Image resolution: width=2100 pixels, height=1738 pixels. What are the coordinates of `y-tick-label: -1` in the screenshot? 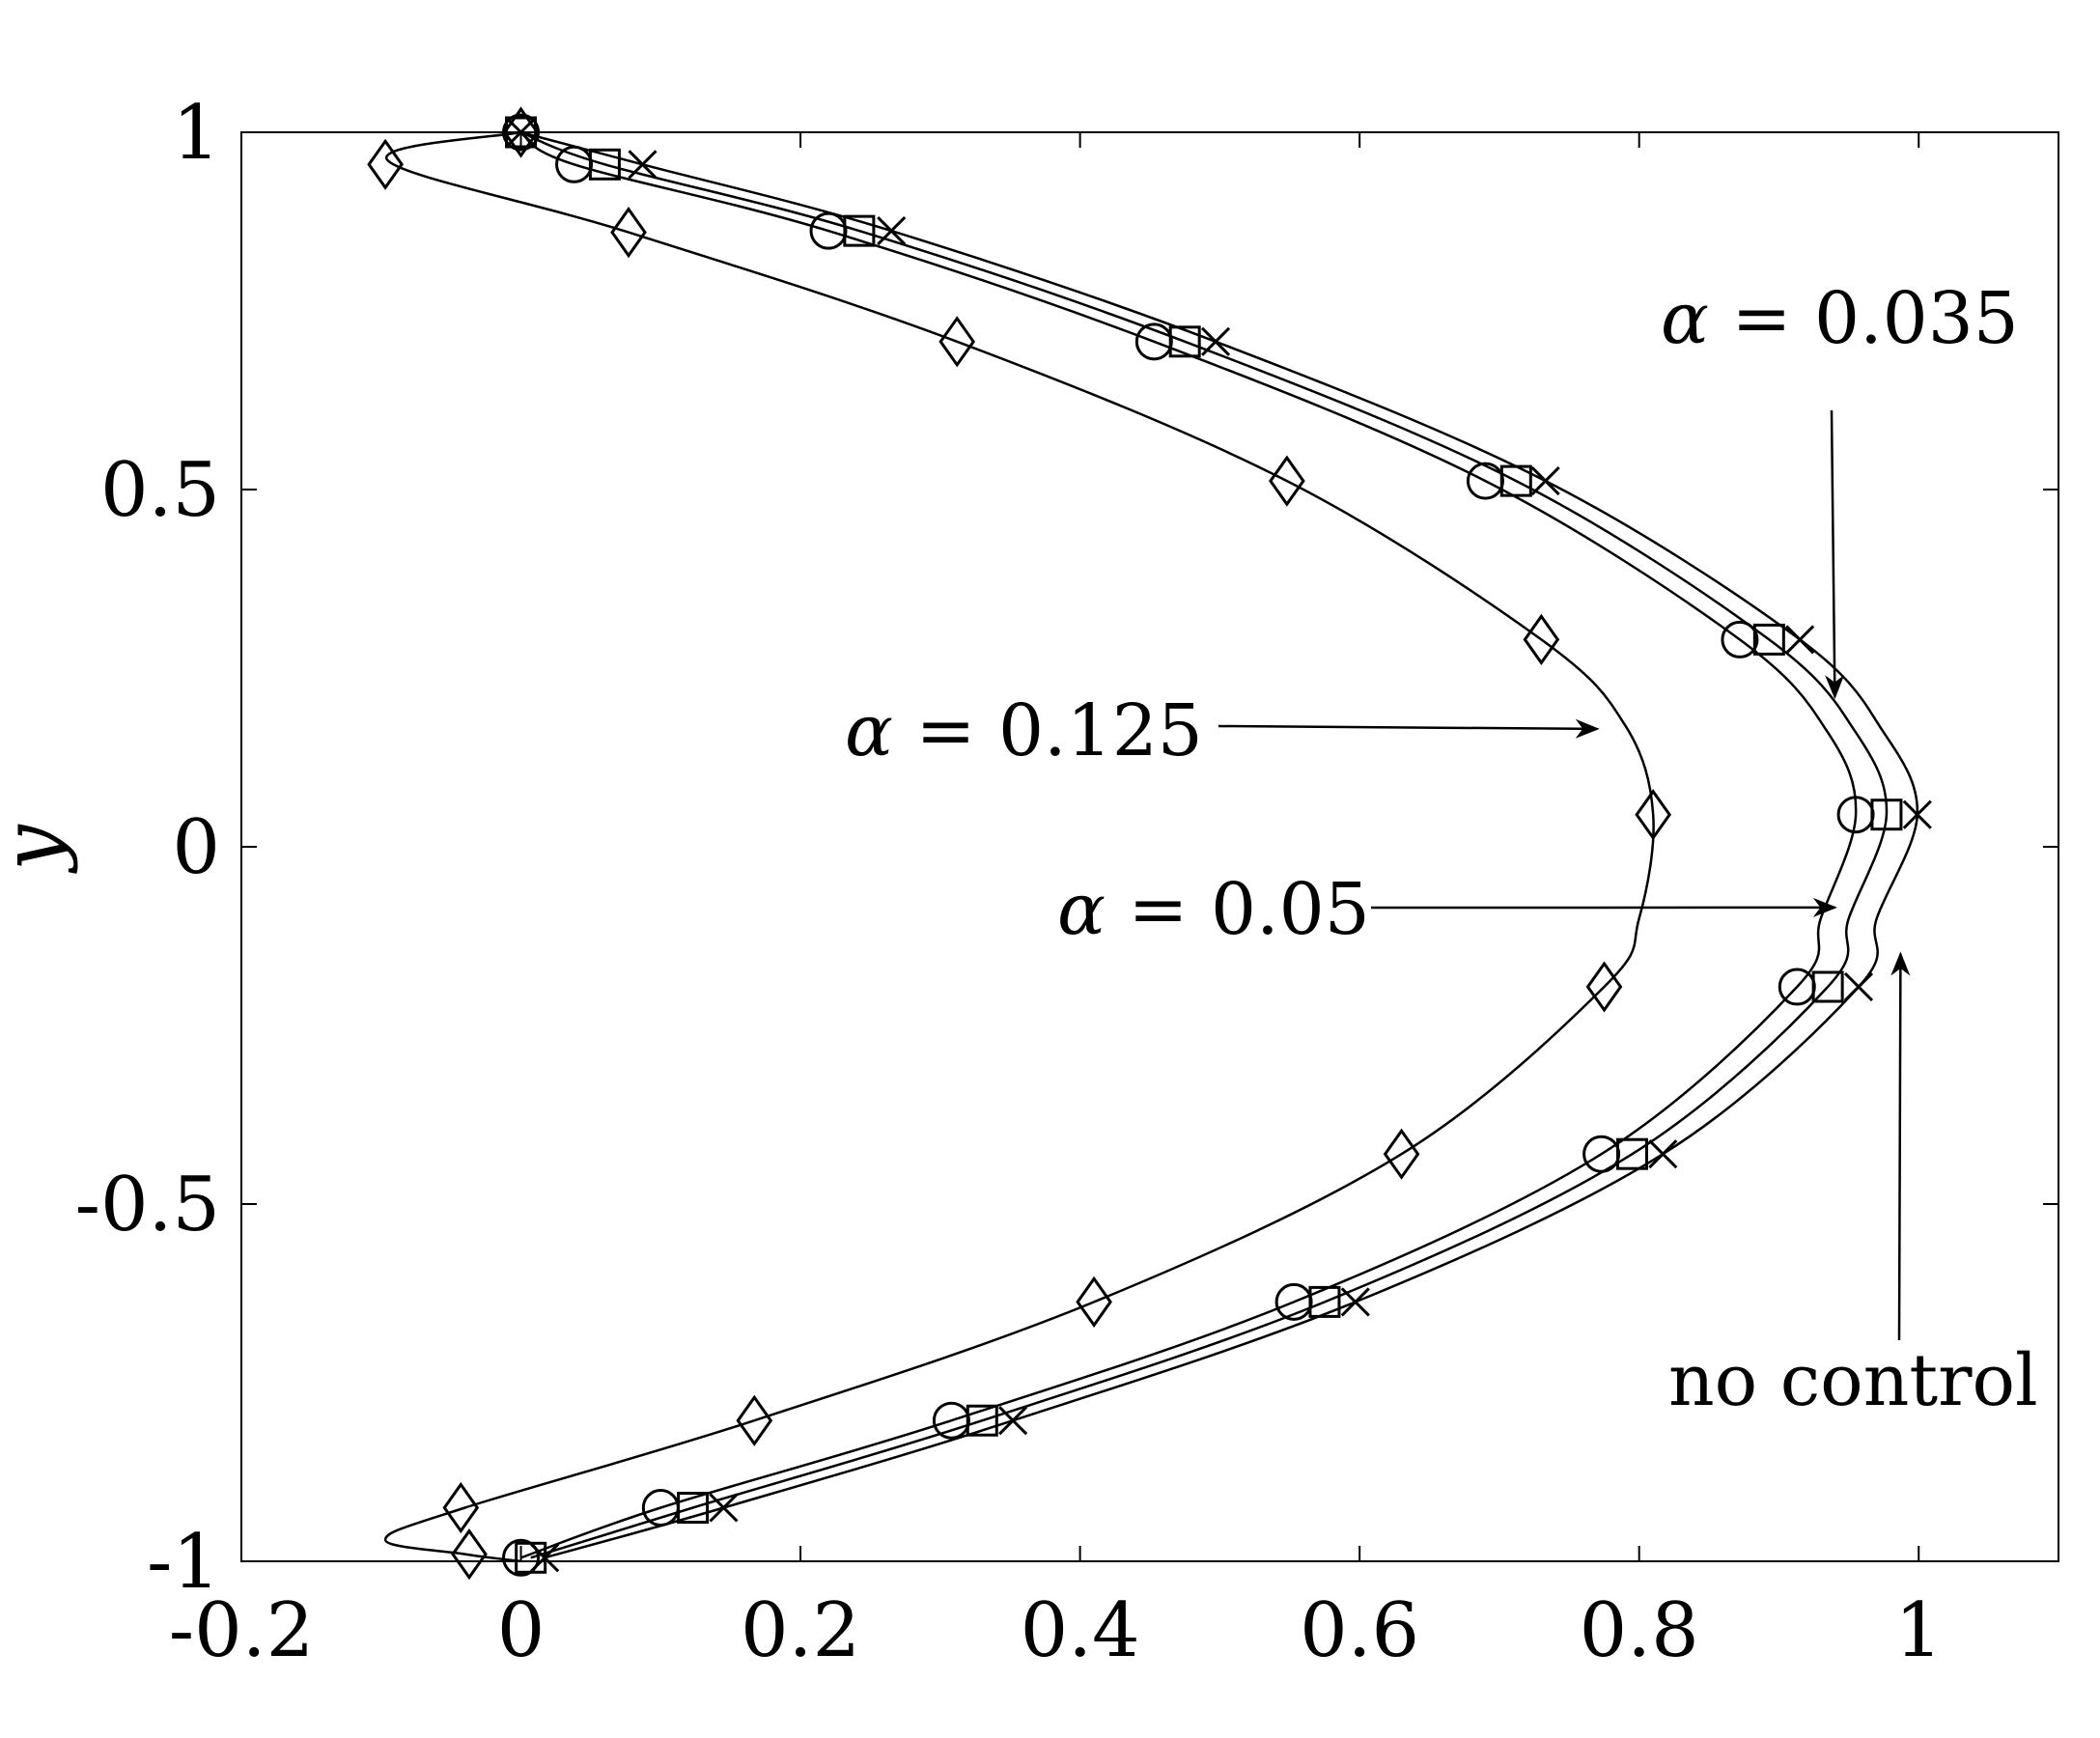 It's located at (184, 1562).